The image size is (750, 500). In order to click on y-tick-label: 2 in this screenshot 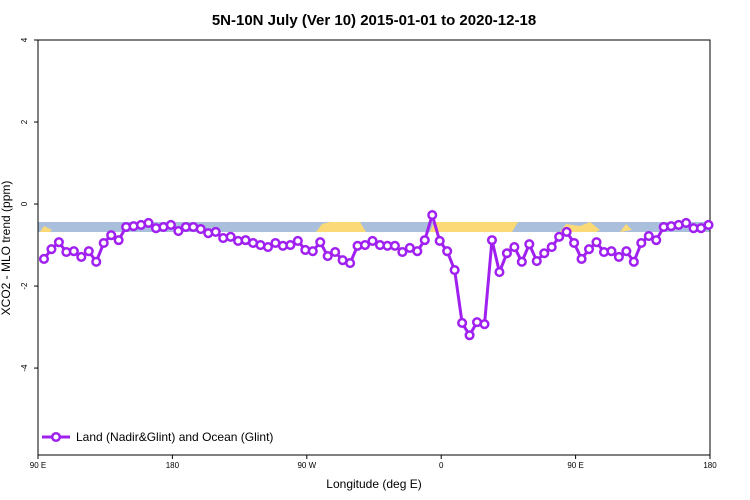, I will do `click(24, 121)`.